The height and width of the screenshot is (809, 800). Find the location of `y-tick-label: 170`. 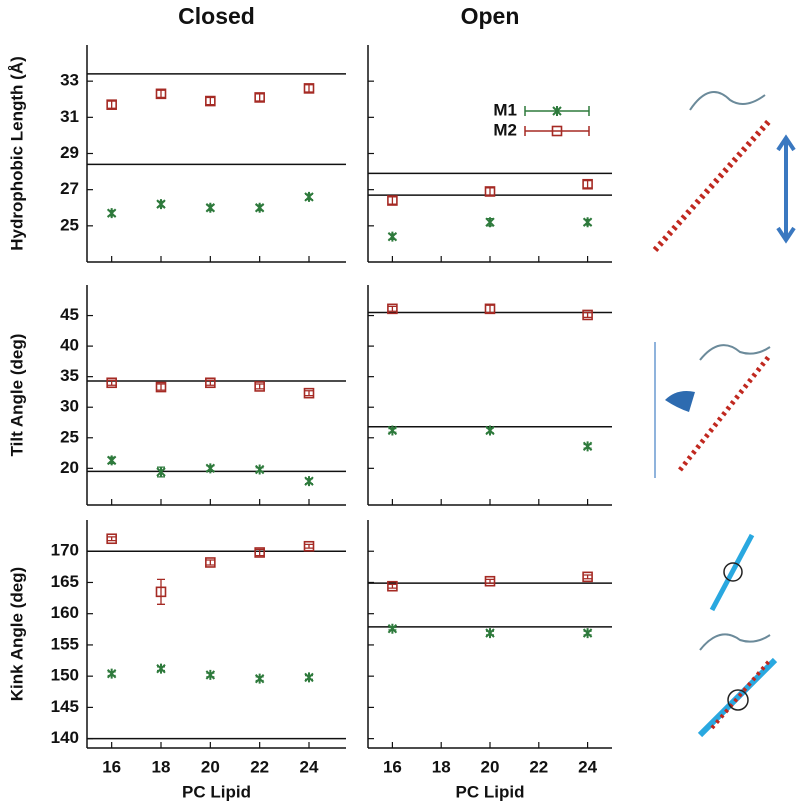

y-tick-label: 170 is located at coordinates (65, 550).